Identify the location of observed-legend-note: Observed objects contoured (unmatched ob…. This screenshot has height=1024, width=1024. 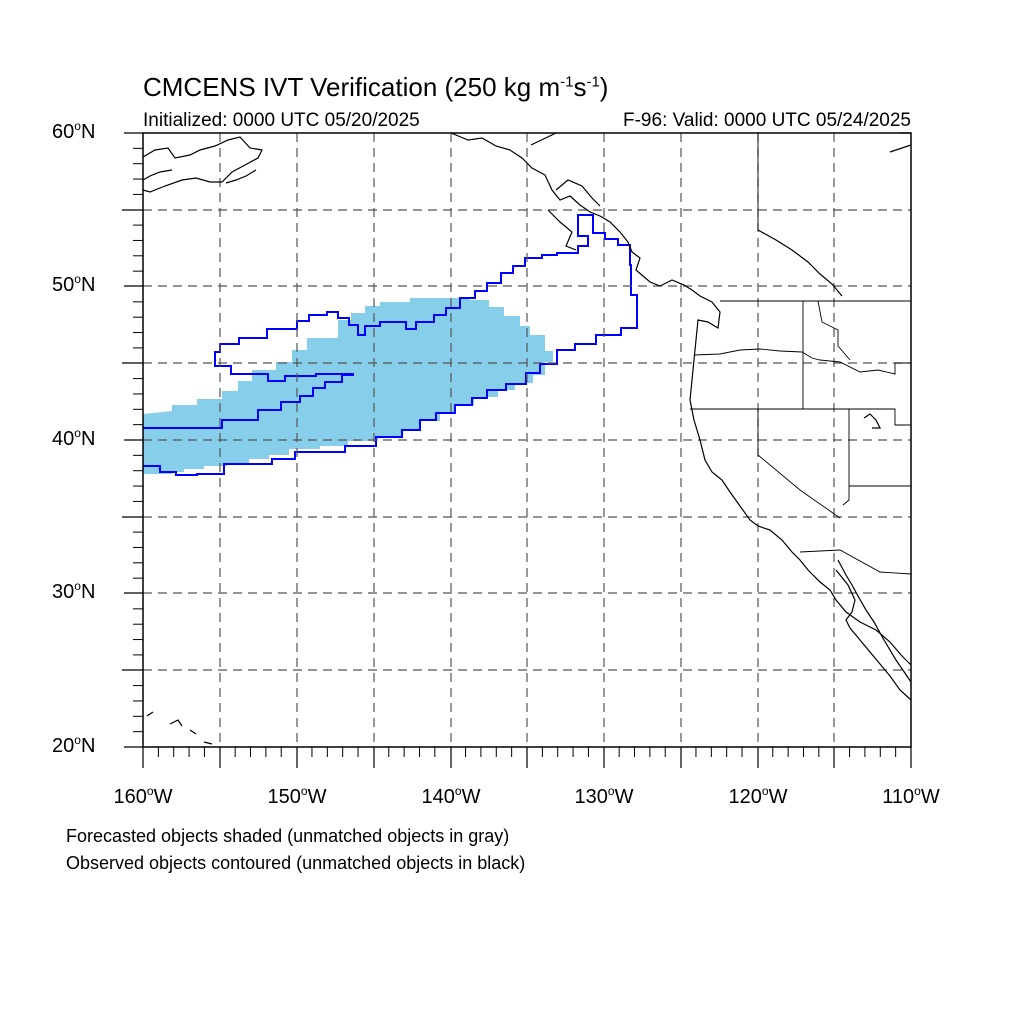
(296, 863).